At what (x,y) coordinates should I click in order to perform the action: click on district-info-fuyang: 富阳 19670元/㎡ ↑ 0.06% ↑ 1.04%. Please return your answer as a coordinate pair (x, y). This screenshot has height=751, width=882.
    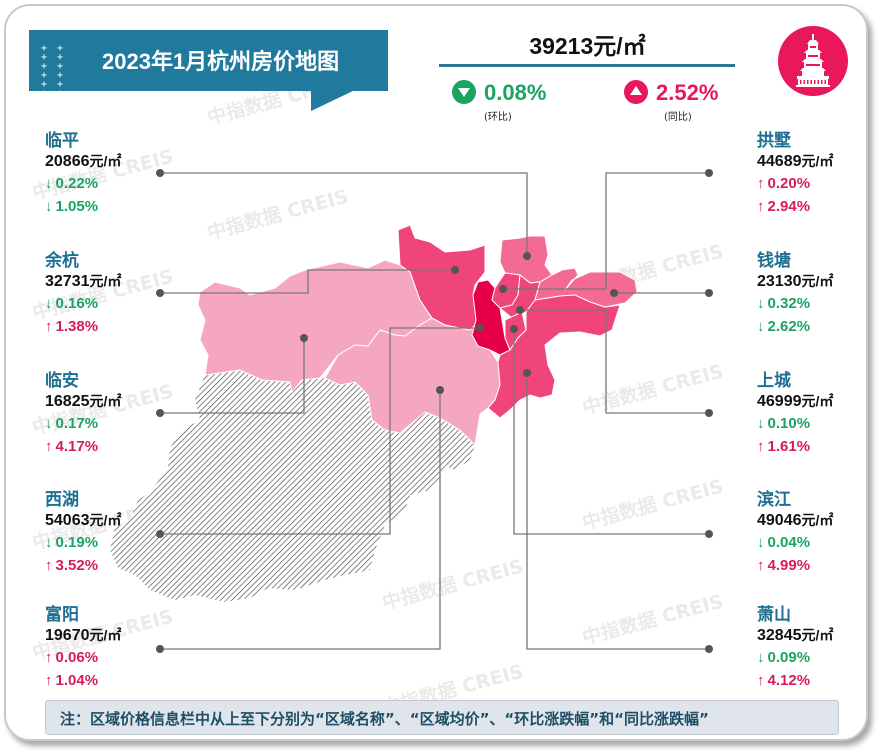
    Looking at the image, I should click on (83, 648).